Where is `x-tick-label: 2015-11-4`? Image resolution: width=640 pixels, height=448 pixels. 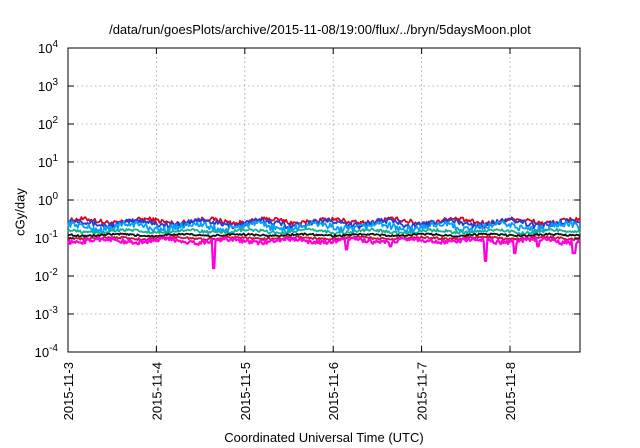
x-tick-label: 2015-11-4 is located at coordinates (156, 391).